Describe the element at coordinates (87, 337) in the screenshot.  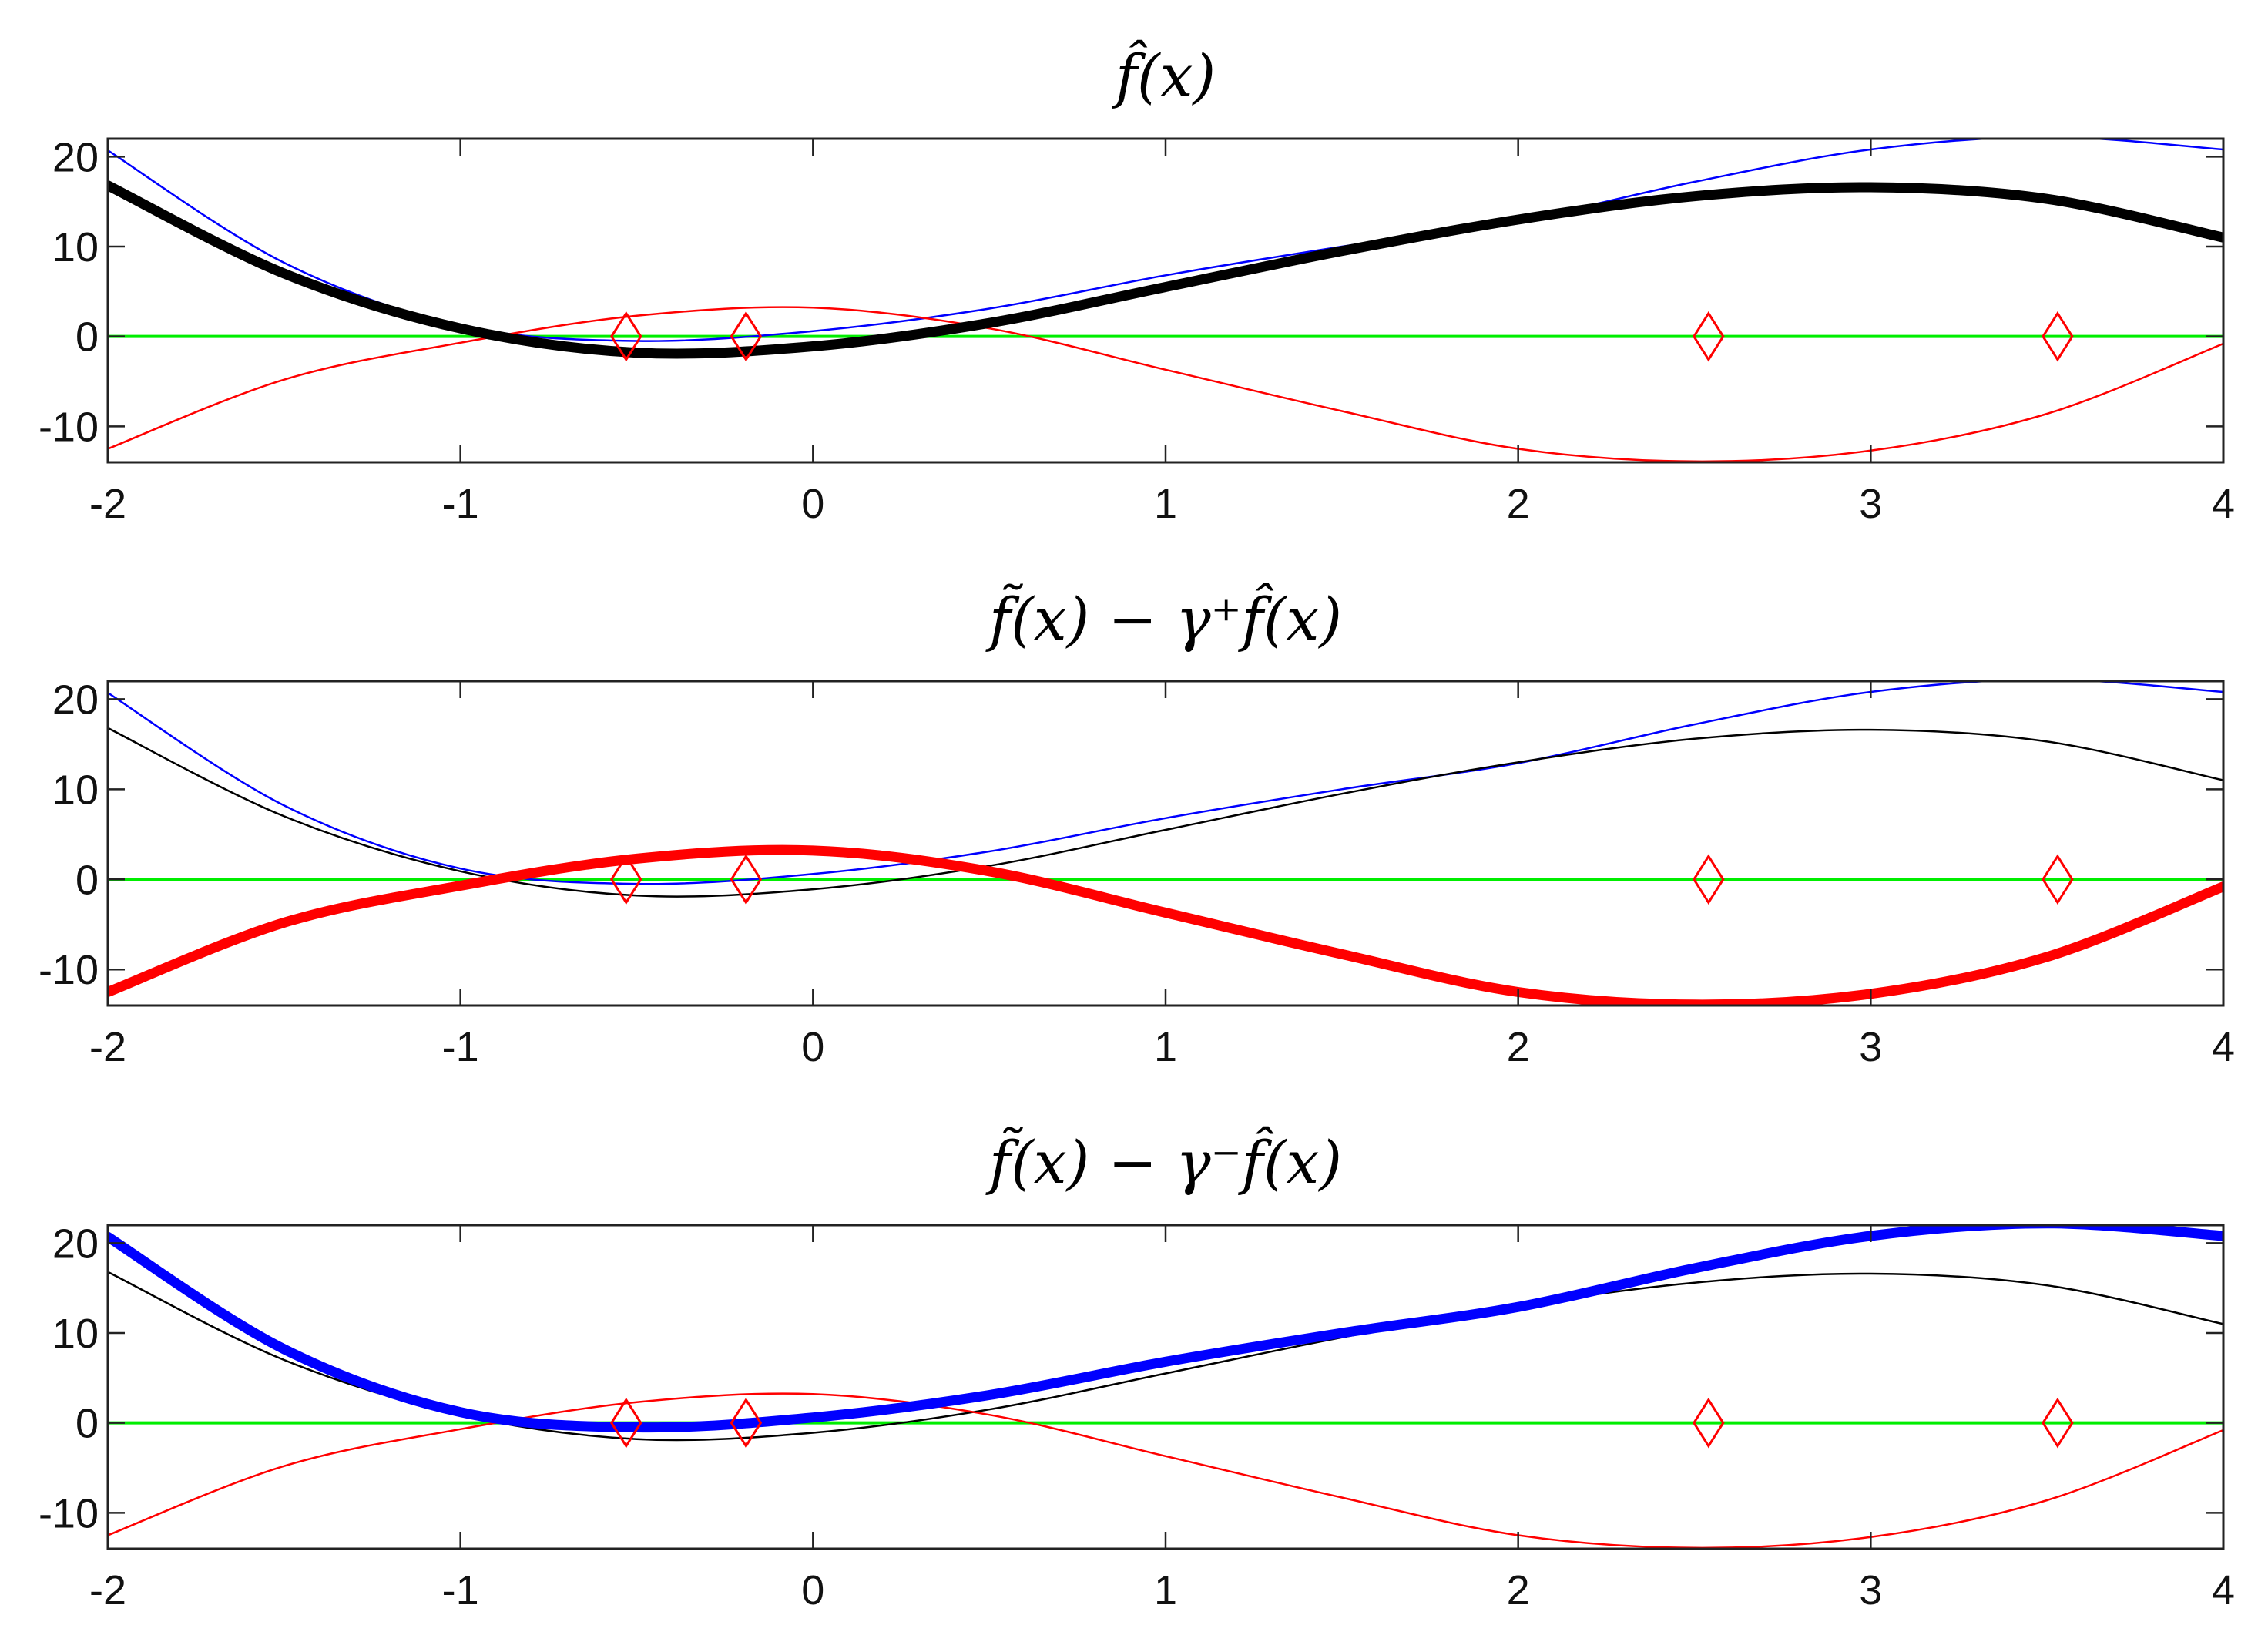
I see `panel-1-ytick-label-1: 0` at that location.